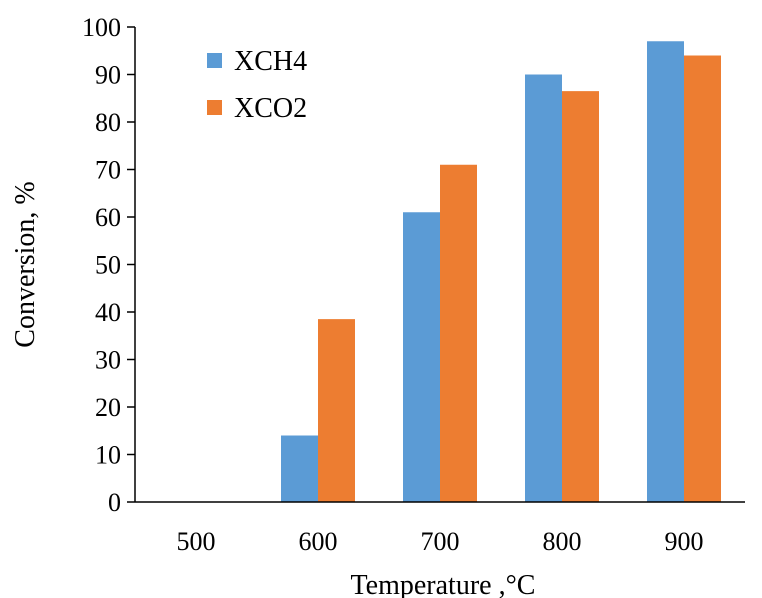 The height and width of the screenshot is (598, 762). I want to click on y-axis-ticks: 0 10 20 30 40 50 60 70 80 90 100, so click(108, 265).